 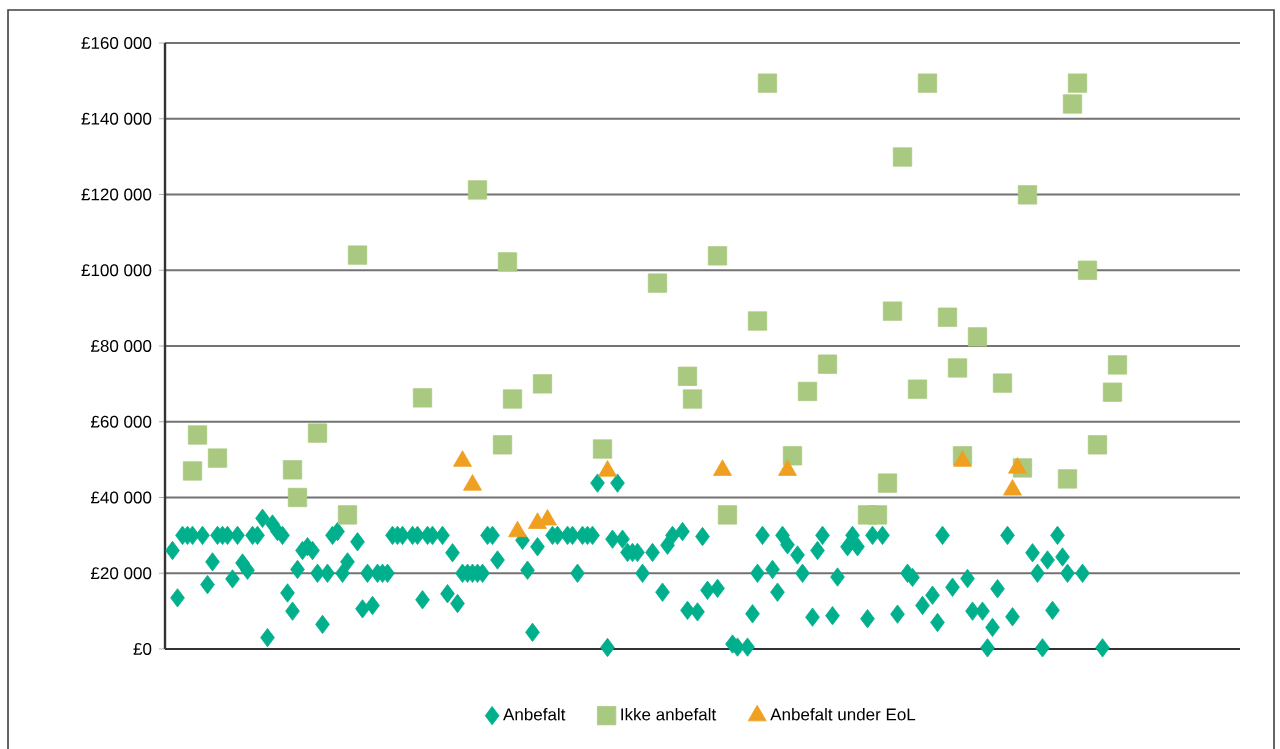 What do you see at coordinates (116, 270) in the screenshot?
I see `y-tick-label: £100 000` at bounding box center [116, 270].